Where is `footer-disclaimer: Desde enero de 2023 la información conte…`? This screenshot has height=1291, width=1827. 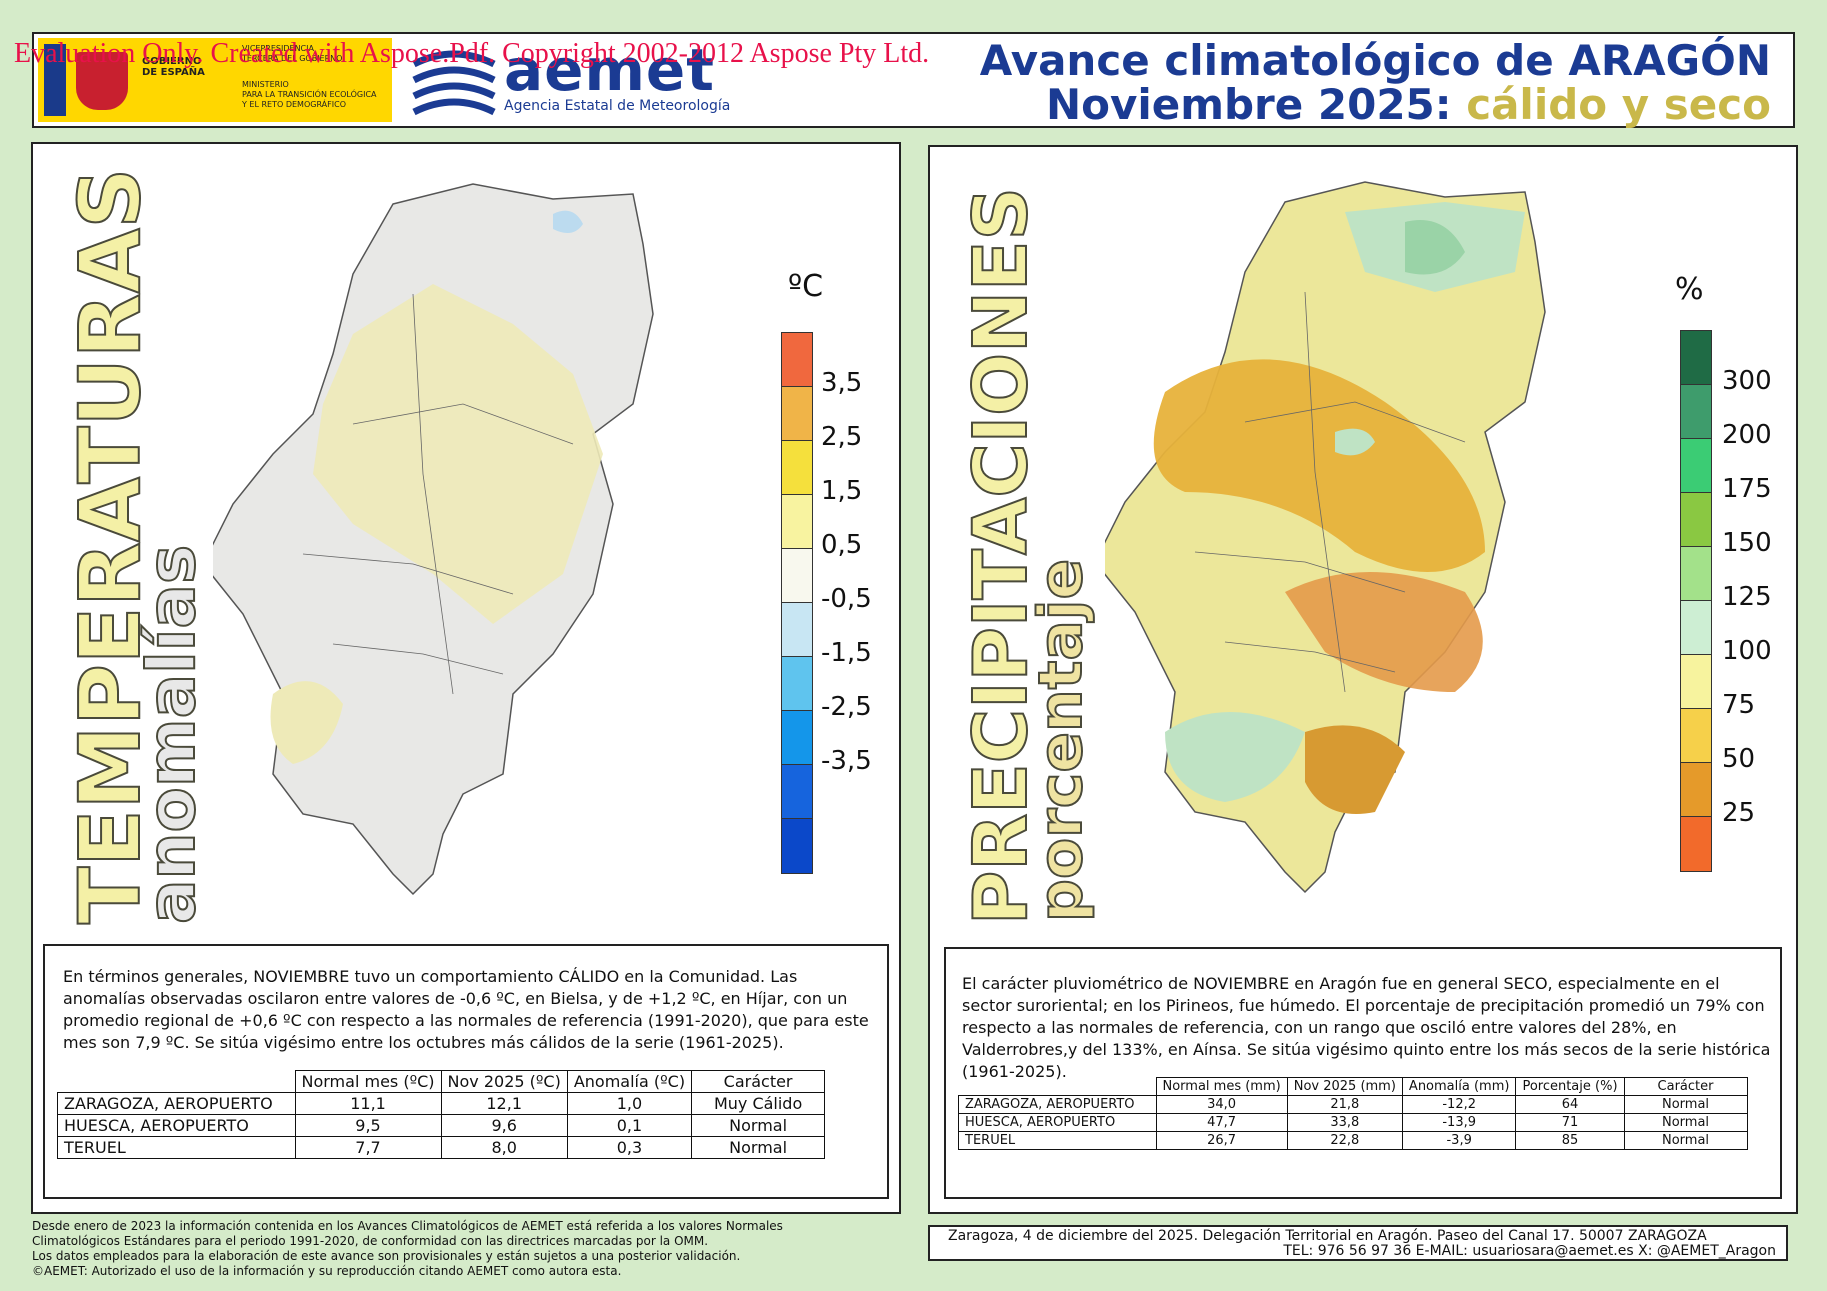 footer-disclaimer: Desde enero de 2023 la información conte… is located at coordinates (407, 1248).